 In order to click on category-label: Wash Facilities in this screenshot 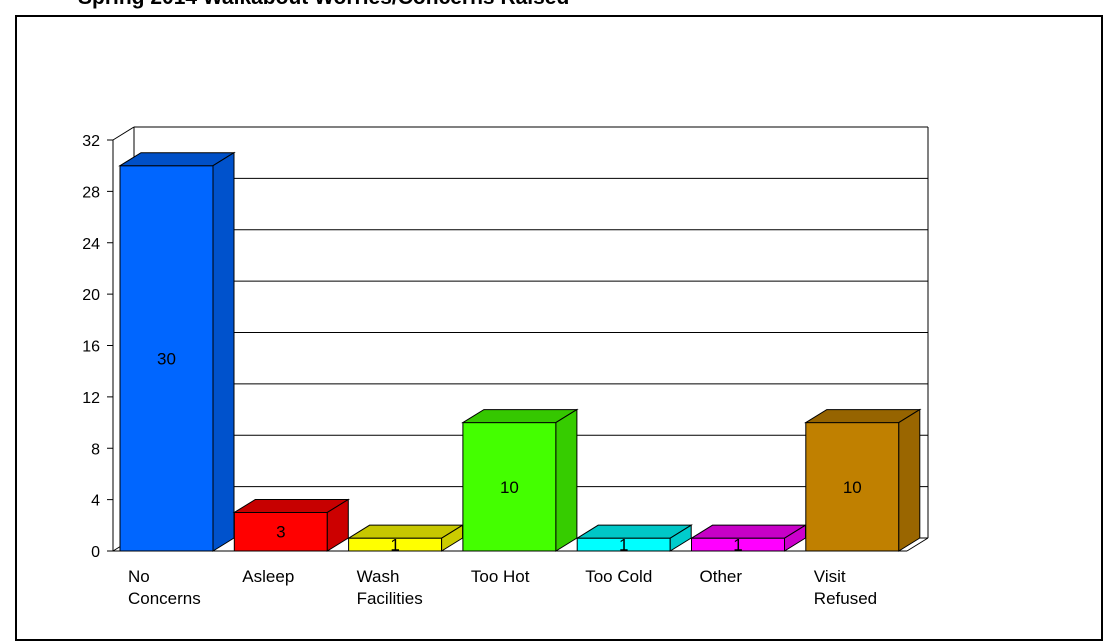, I will do `click(390, 587)`.